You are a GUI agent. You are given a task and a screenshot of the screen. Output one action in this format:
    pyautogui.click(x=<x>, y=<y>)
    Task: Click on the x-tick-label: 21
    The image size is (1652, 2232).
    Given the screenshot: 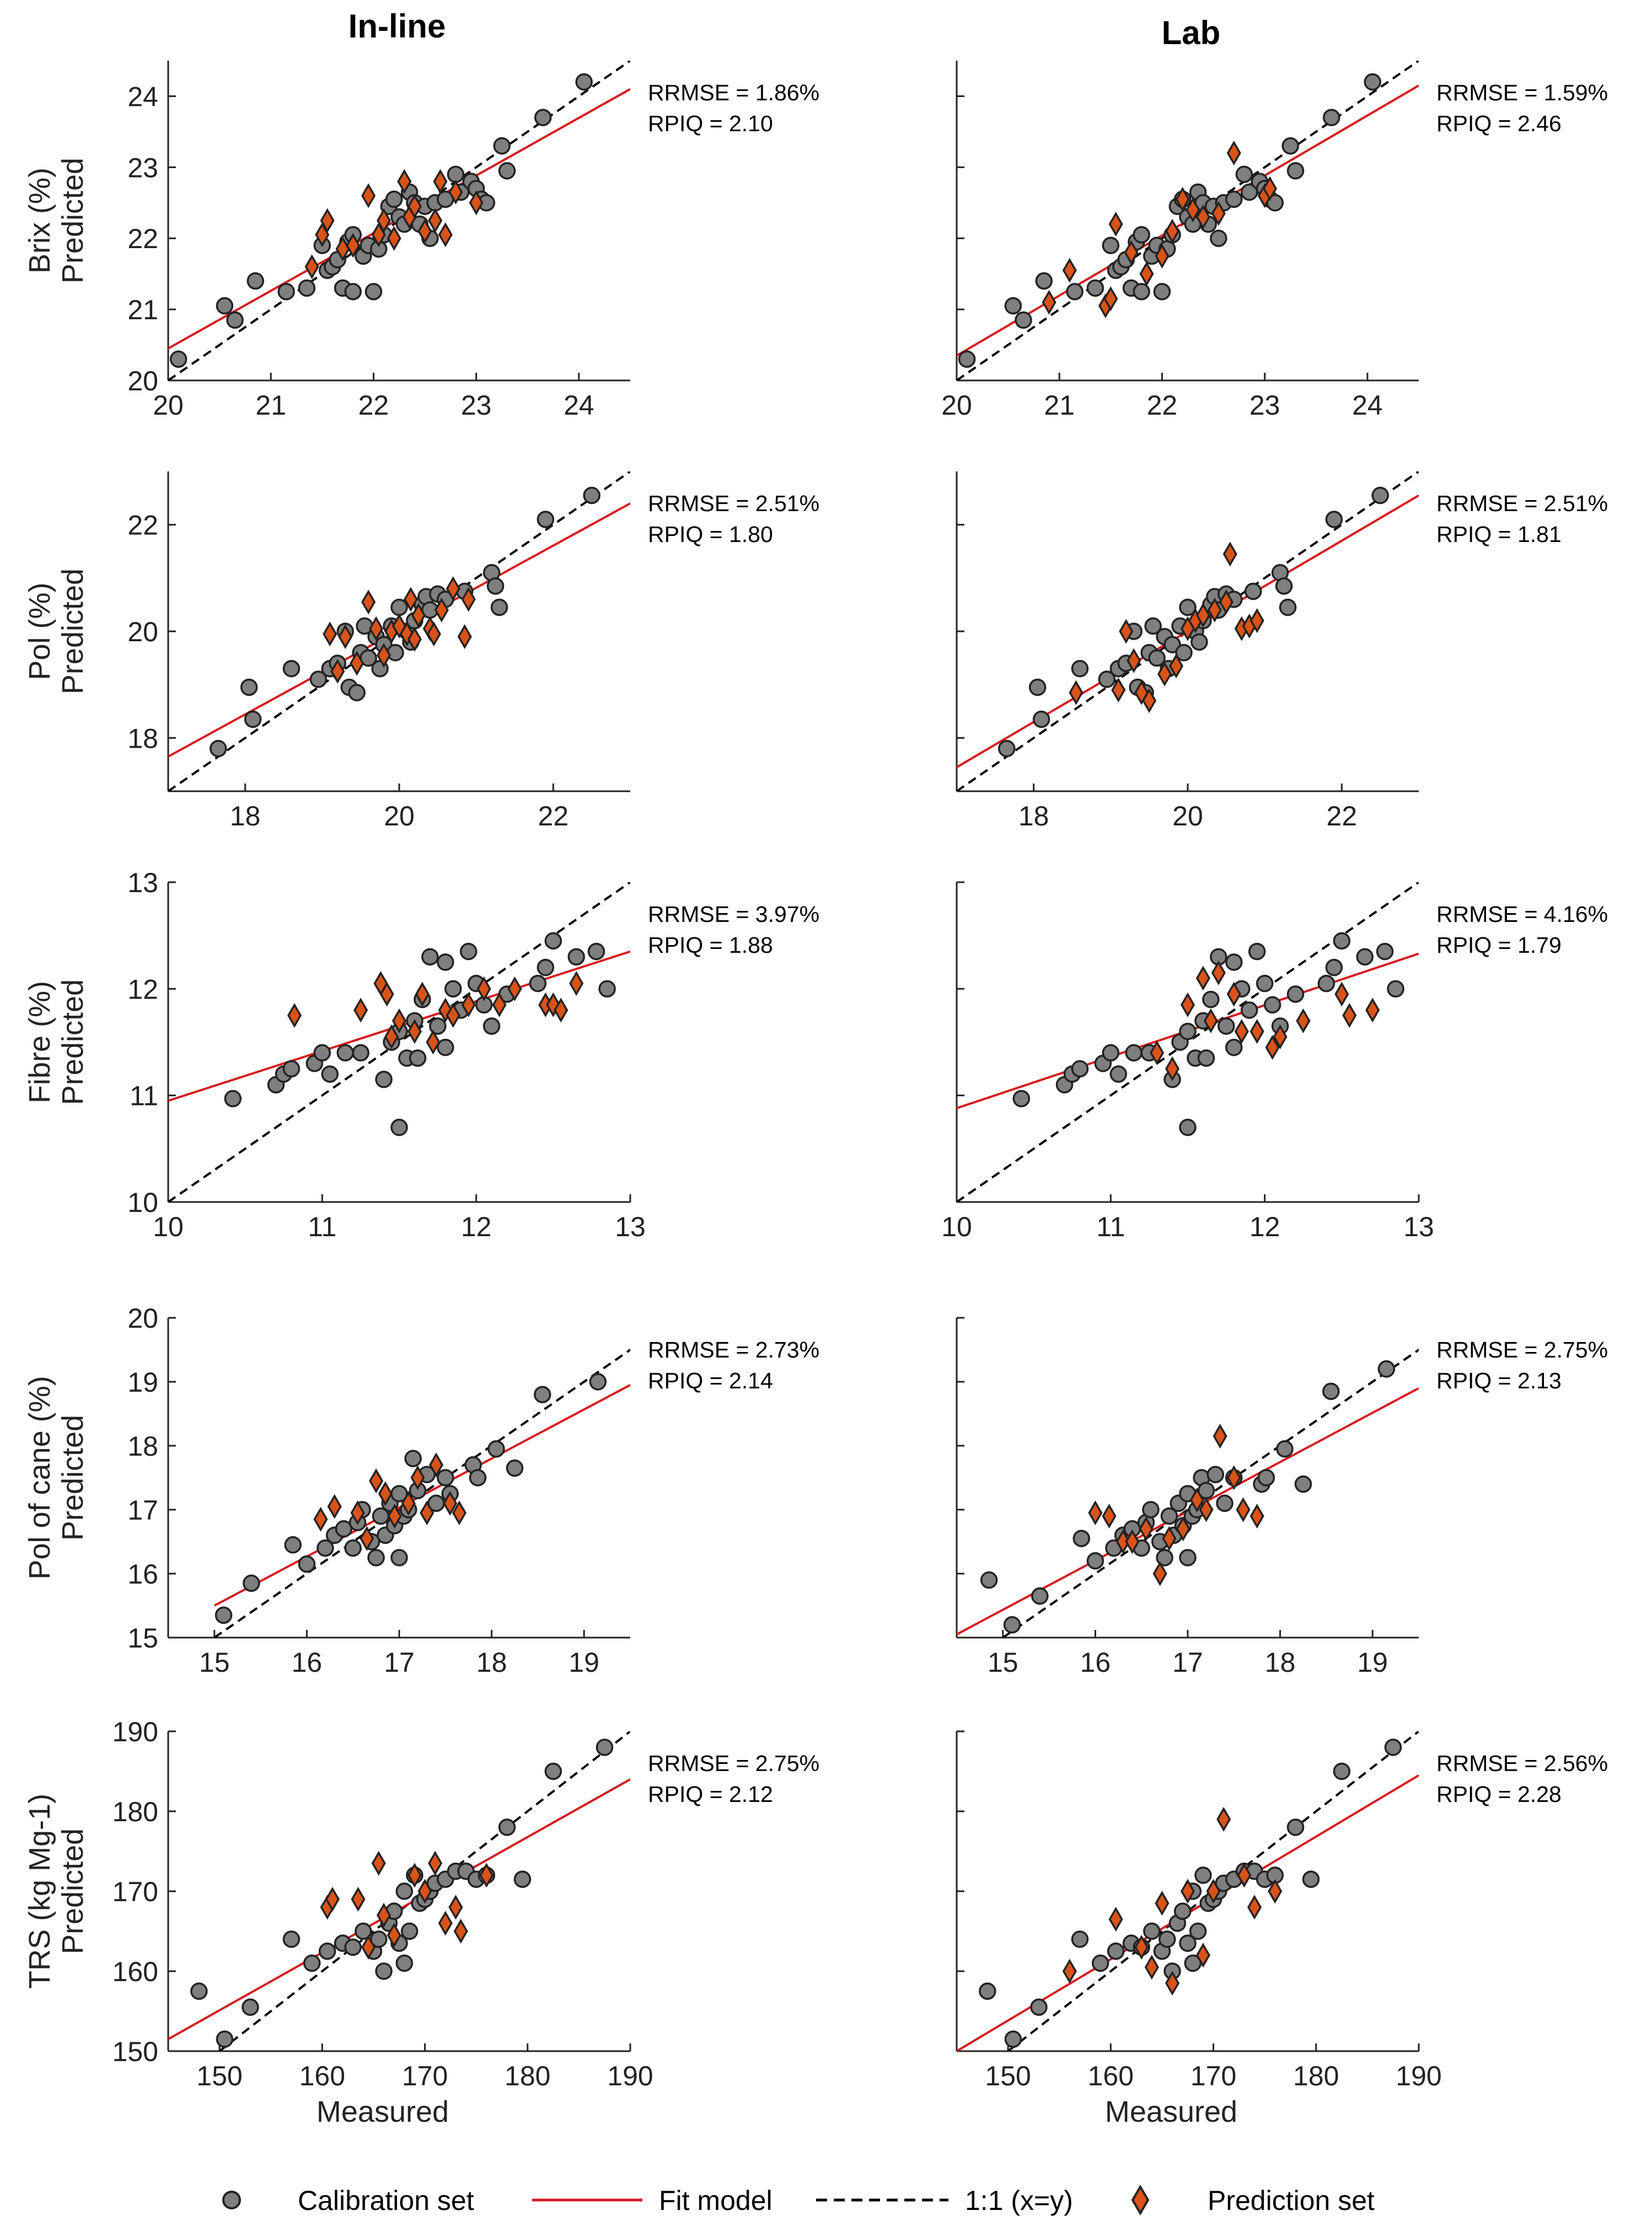 What is the action you would take?
    pyautogui.click(x=270, y=406)
    